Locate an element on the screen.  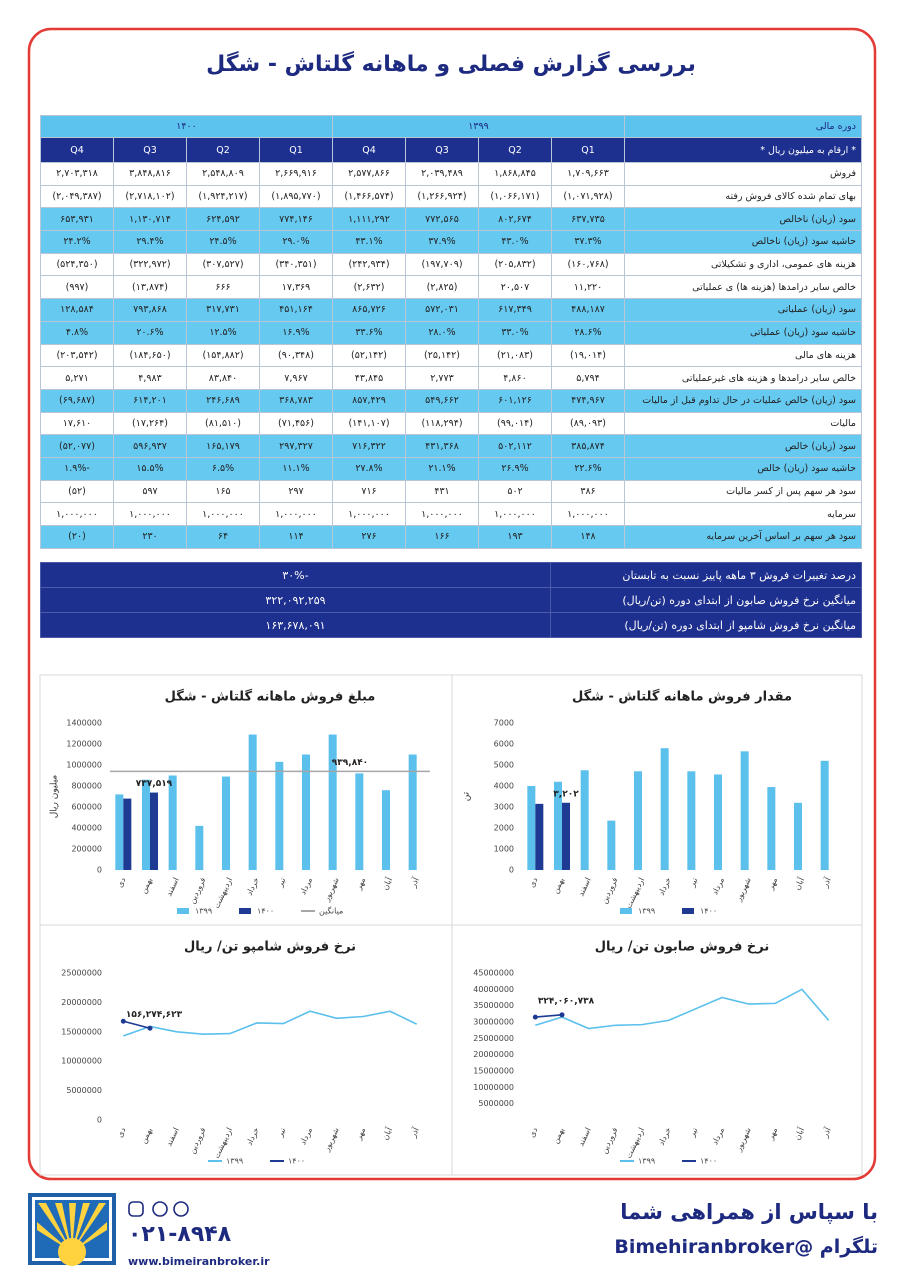
year-header: ۱۳۹۹ is located at coordinates (478, 126).